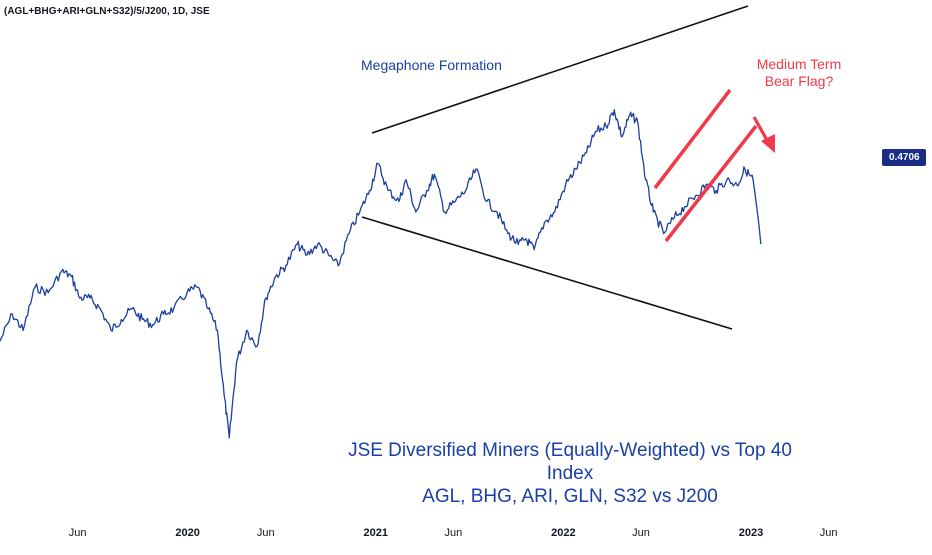 This screenshot has width=932, height=555. Describe the element at coordinates (107, 11) in the screenshot. I see `symbol-header: (AGL+BHG+ARI+GLN+S32)/5/J200, 1D, JSE` at that location.